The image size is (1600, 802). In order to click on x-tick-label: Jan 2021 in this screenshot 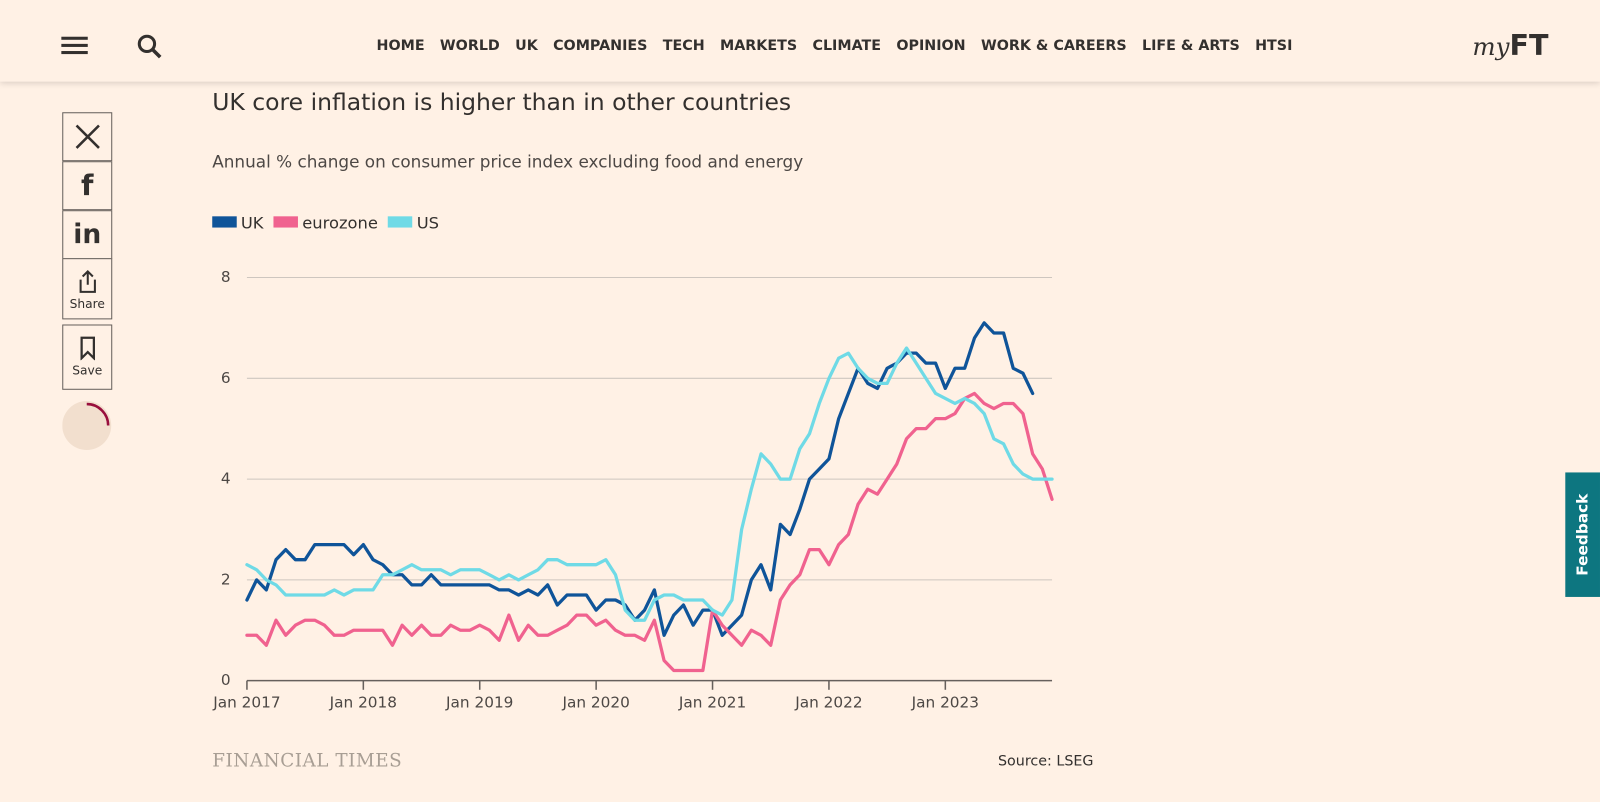, I will do `click(712, 703)`.